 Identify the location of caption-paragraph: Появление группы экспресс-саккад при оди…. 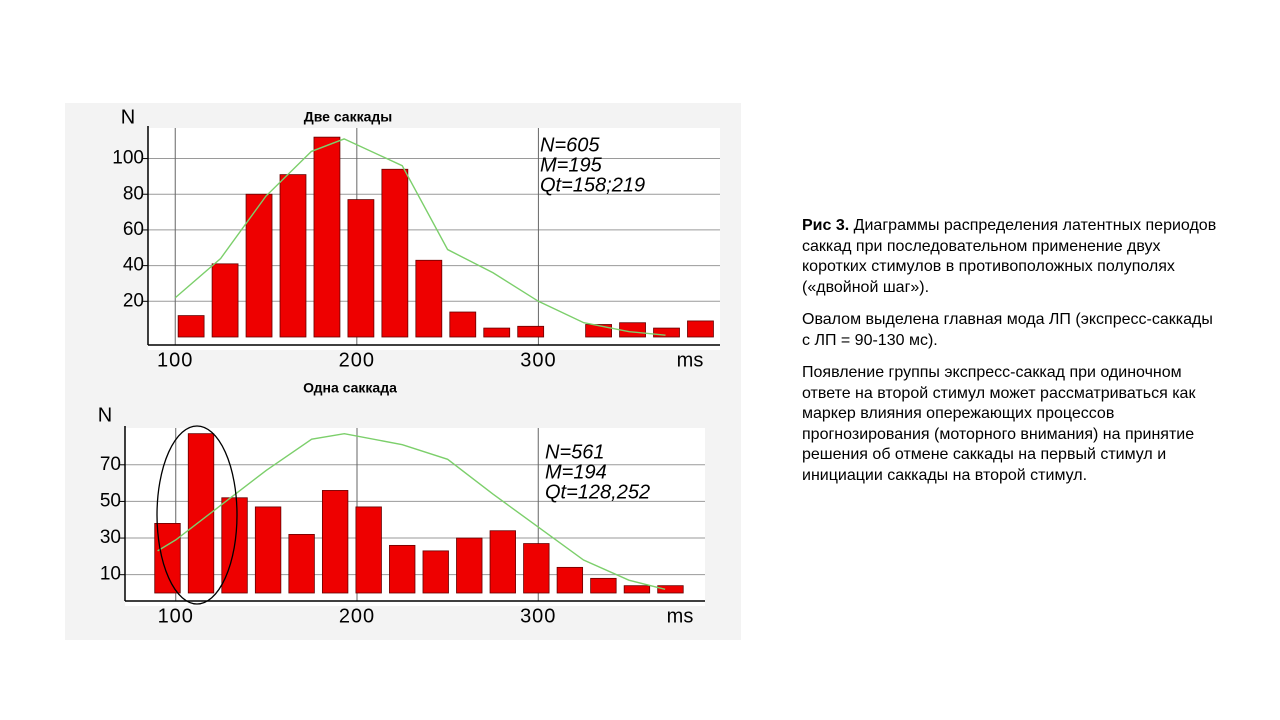
(999, 424).